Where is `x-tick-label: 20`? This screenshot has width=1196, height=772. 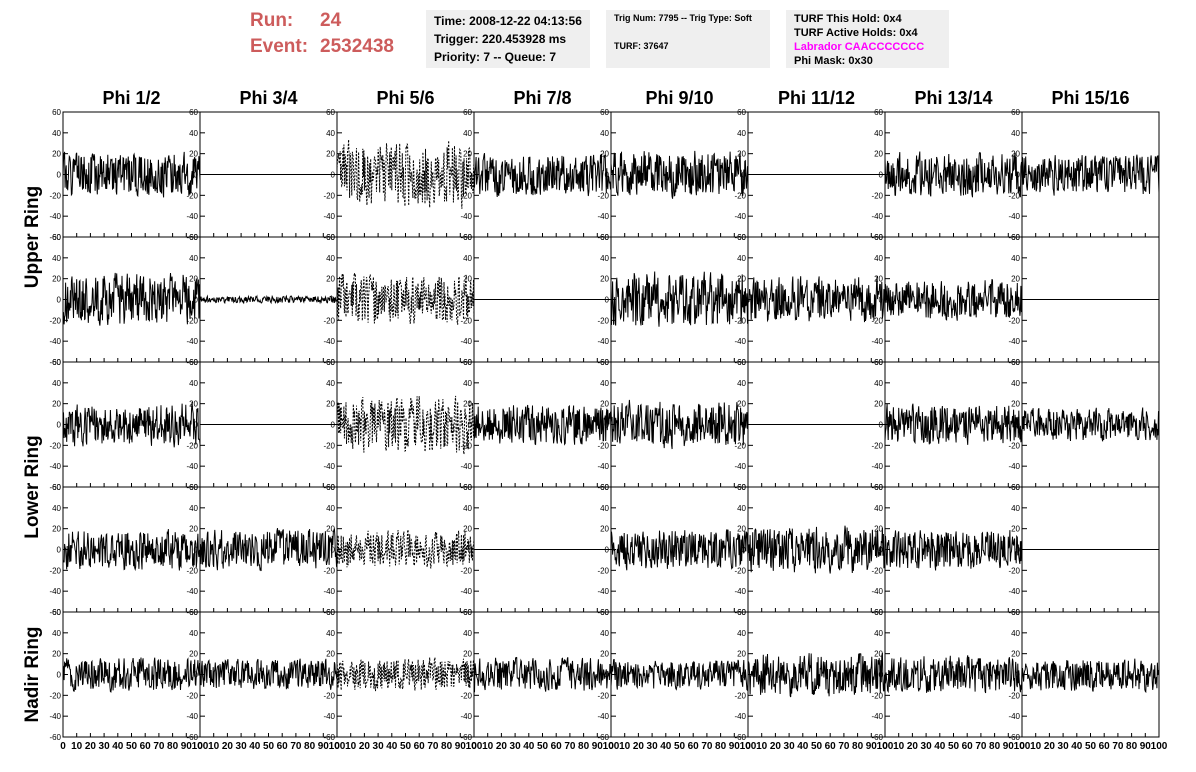
x-tick-label: 20 is located at coordinates (228, 746).